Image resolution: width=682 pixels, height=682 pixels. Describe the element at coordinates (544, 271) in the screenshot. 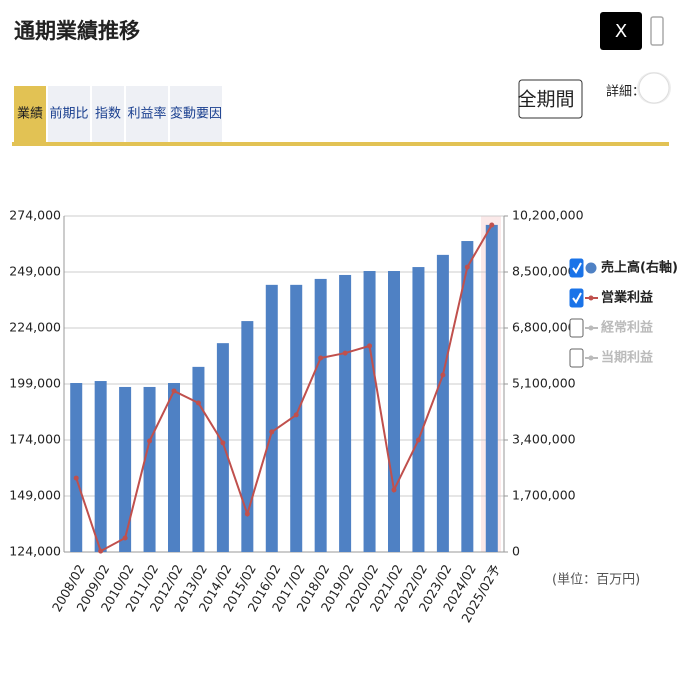

I see `y2-tick-label: 8,500,000` at that location.